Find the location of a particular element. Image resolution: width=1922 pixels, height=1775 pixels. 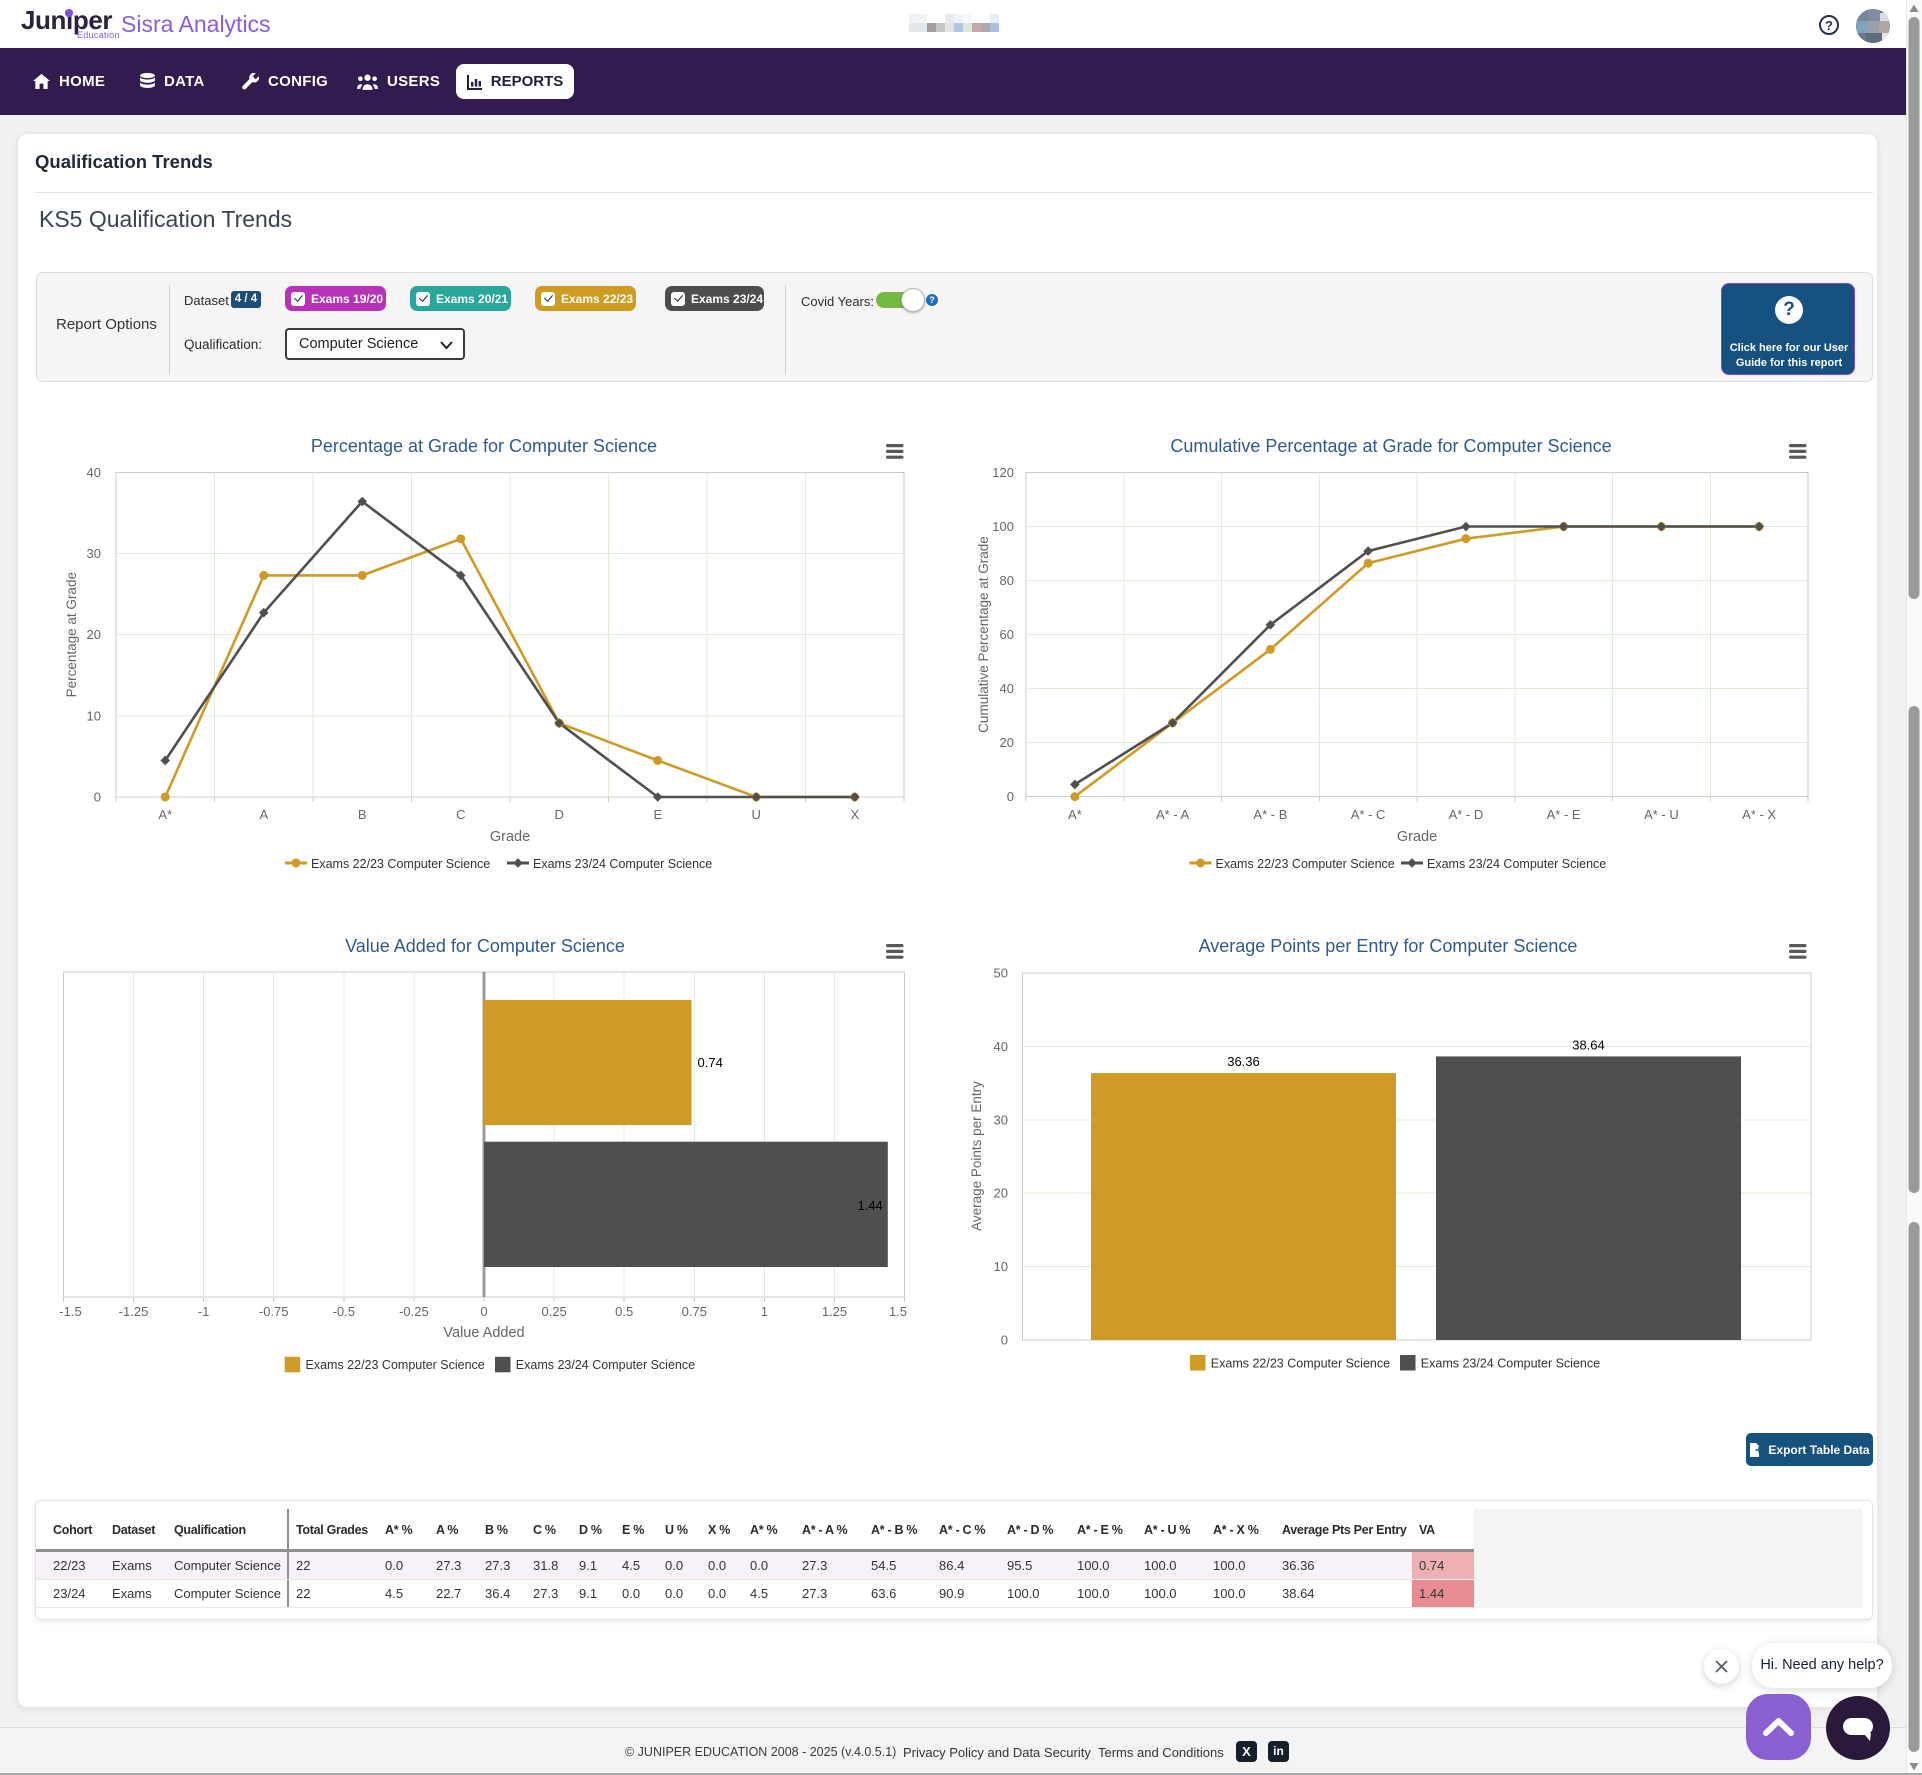

svg-text: A* - A is located at coordinates (1173, 814).